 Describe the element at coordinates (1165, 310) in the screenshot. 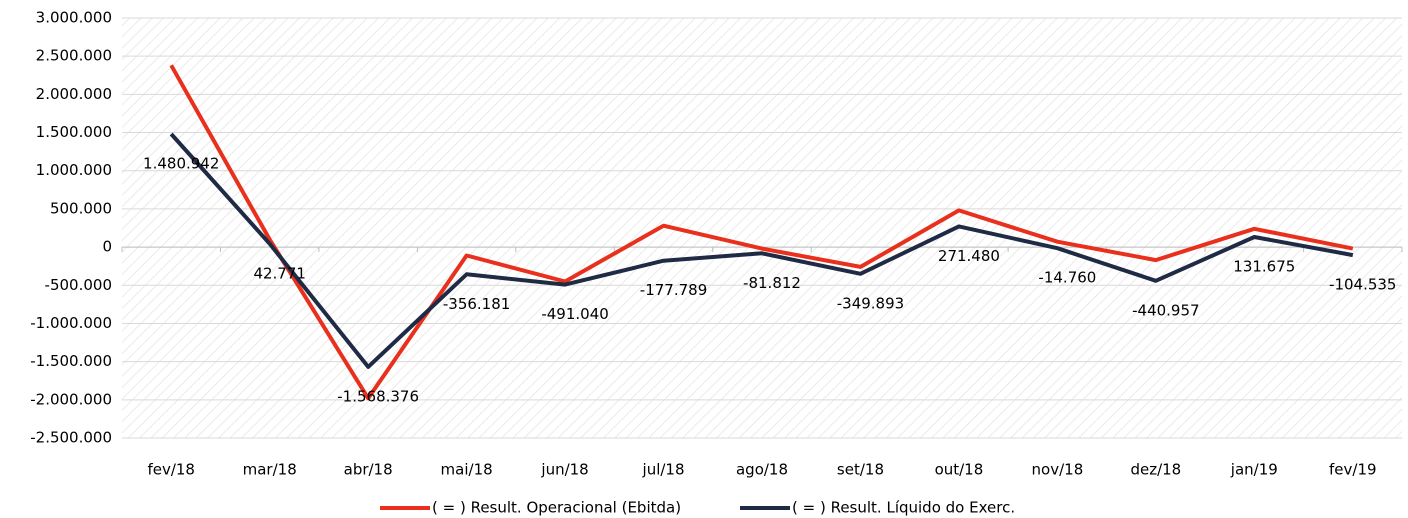

I see `data-label: -440.957` at that location.